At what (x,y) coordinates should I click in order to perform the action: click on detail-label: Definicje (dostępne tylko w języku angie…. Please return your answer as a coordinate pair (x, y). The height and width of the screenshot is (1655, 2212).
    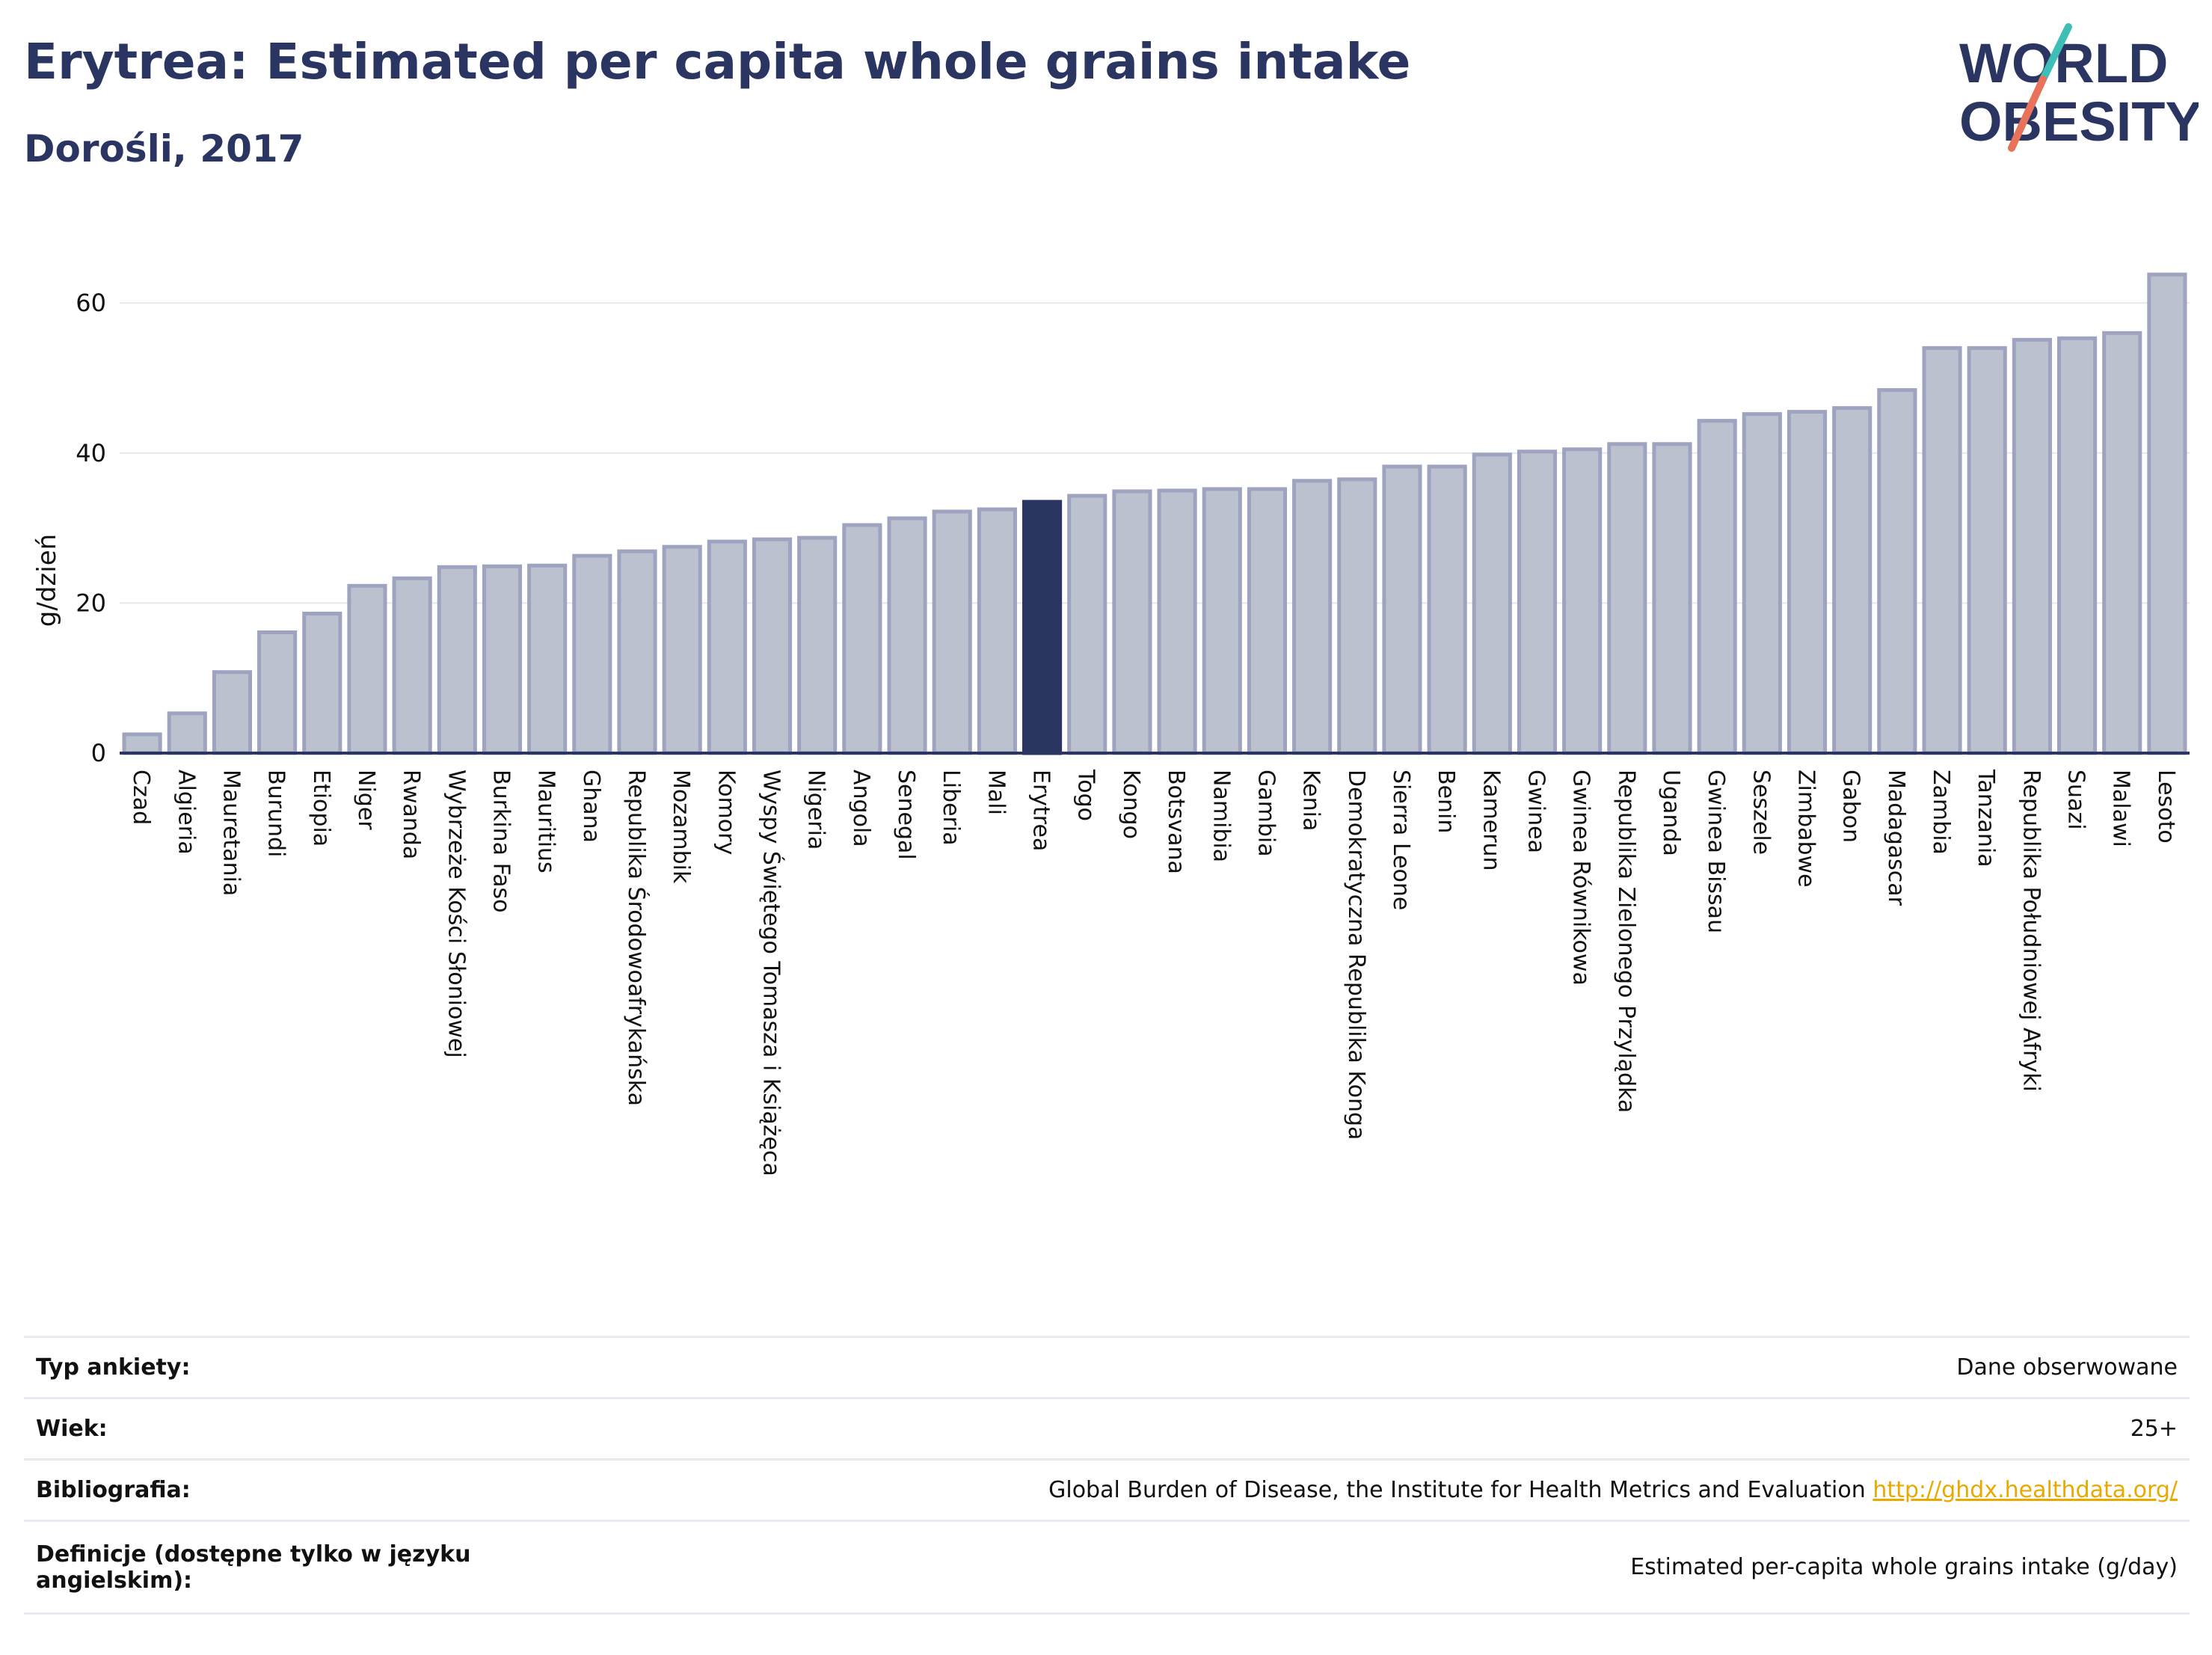
    Looking at the image, I should click on (290, 1567).